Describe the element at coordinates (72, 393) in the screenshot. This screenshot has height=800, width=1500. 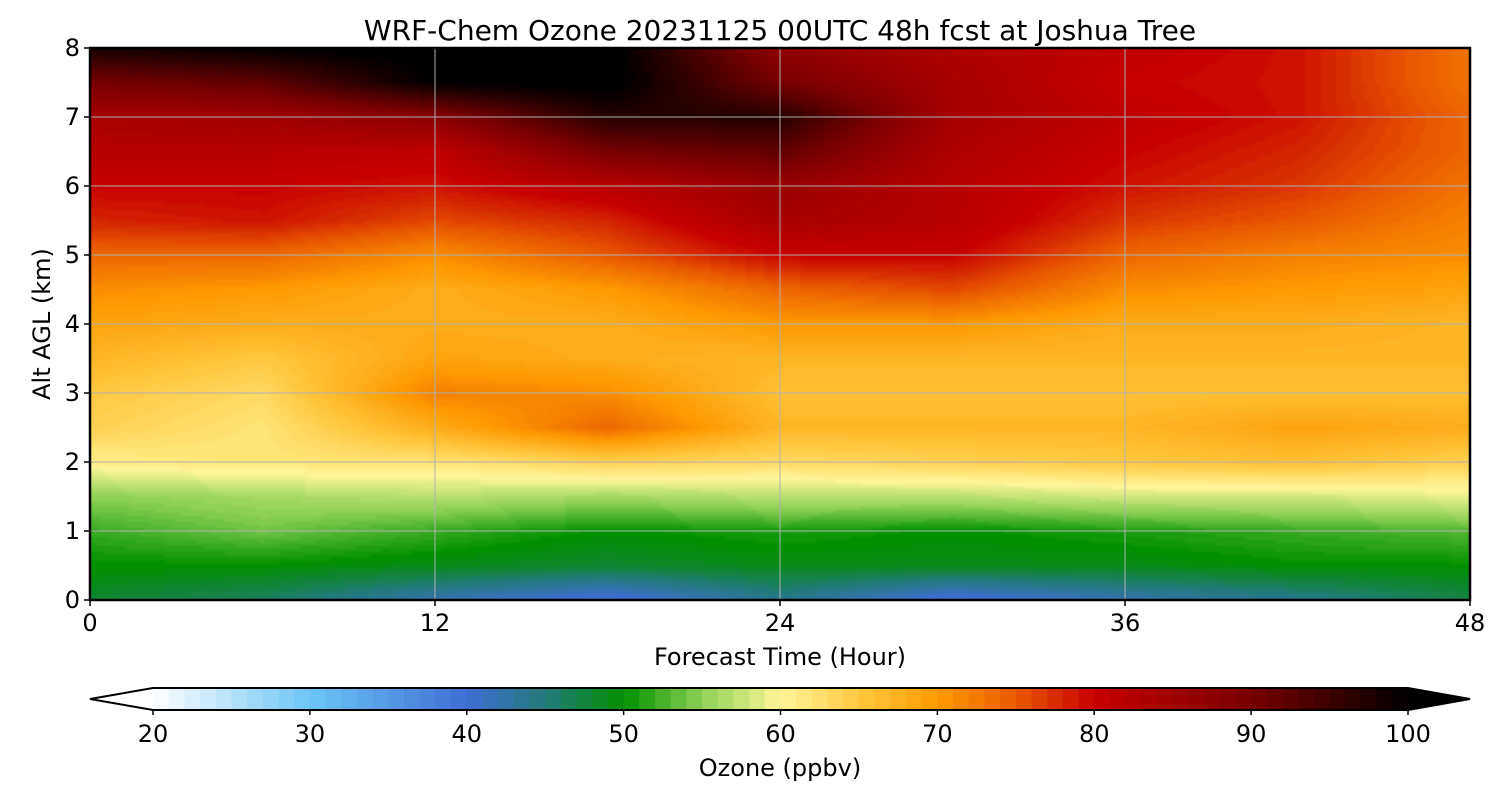
I see `y-tick-label: 3` at that location.